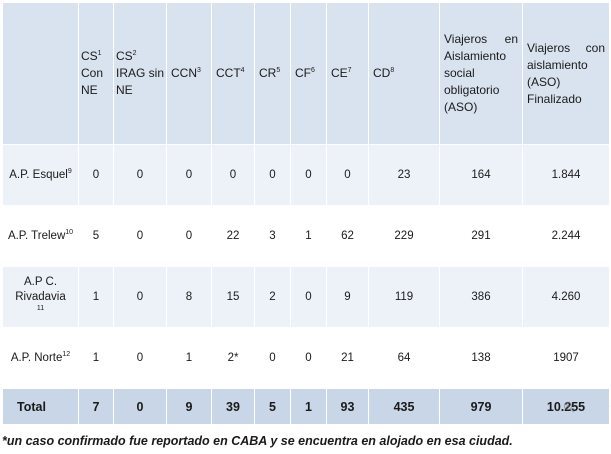 This screenshot has height=454, width=611. What do you see at coordinates (347, 236) in the screenshot?
I see `cell-ce: 62` at bounding box center [347, 236].